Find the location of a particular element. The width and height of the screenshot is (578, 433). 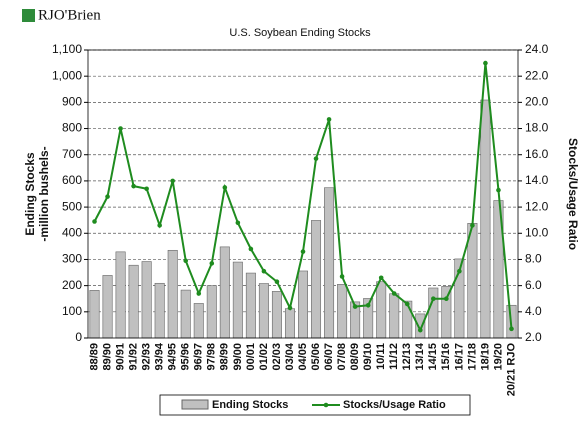

x-tick-label: 11/12 is located at coordinates (394, 356).